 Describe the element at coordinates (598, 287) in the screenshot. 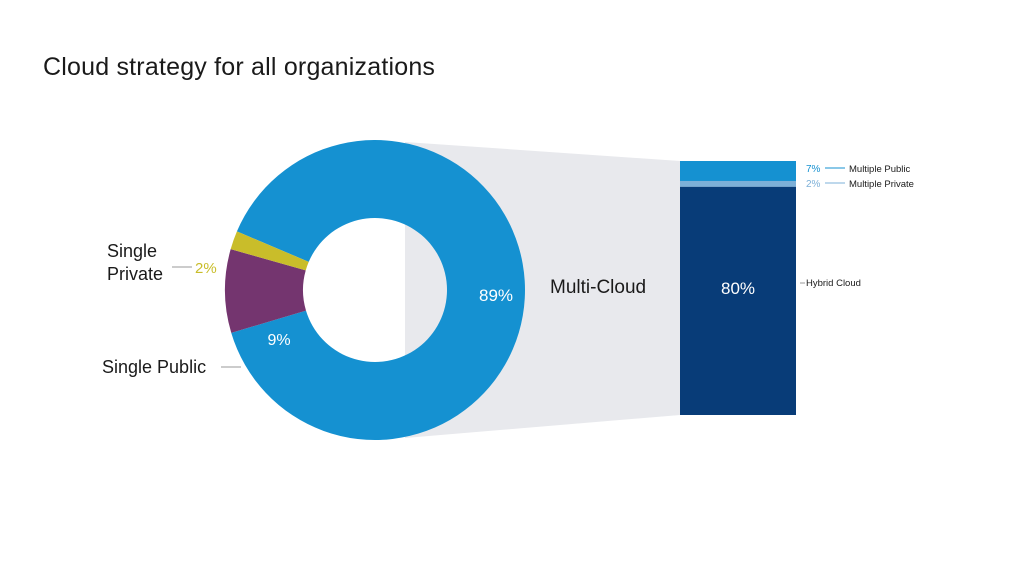

I see `multi-cloud-label: Multi-Cloud` at that location.